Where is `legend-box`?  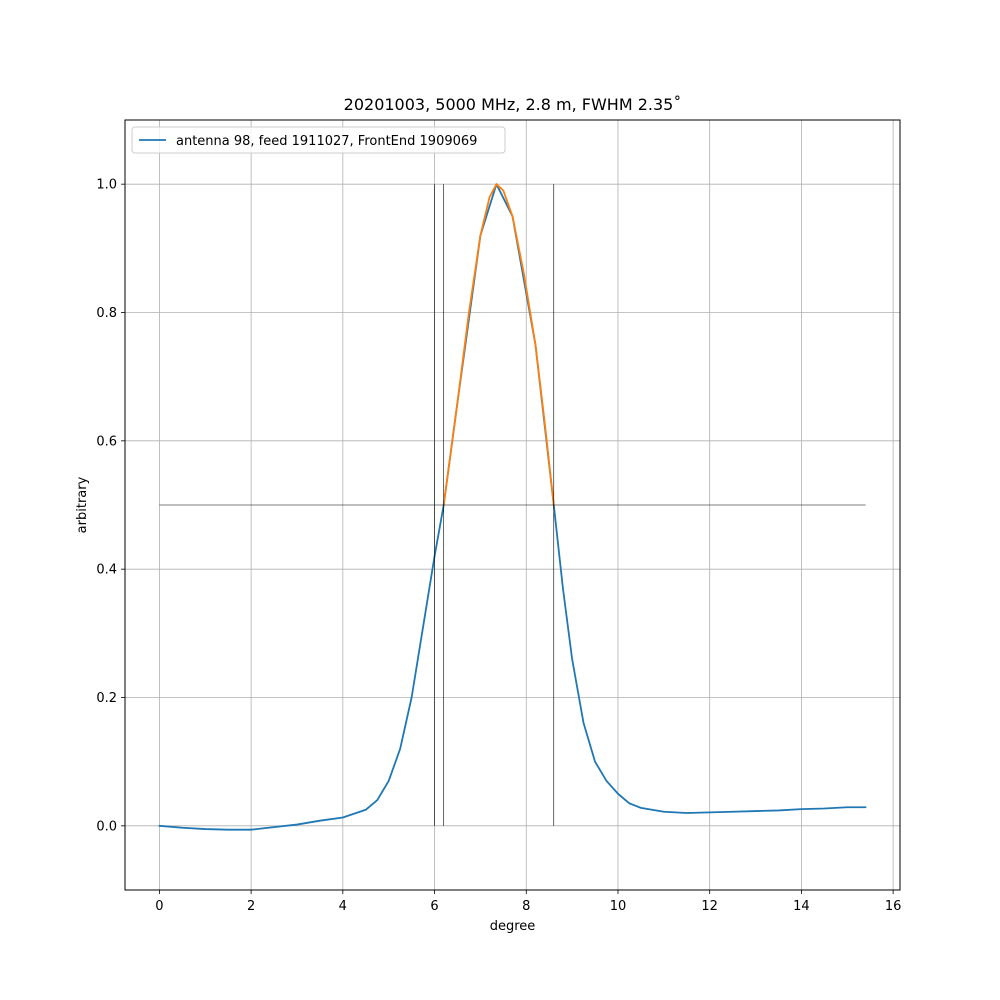
legend-box is located at coordinates (318, 140).